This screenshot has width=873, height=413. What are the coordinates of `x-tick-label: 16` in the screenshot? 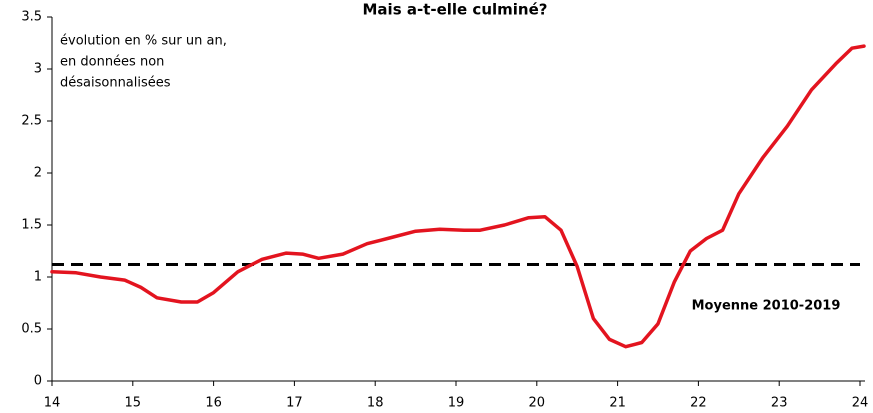 It's located at (213, 403).